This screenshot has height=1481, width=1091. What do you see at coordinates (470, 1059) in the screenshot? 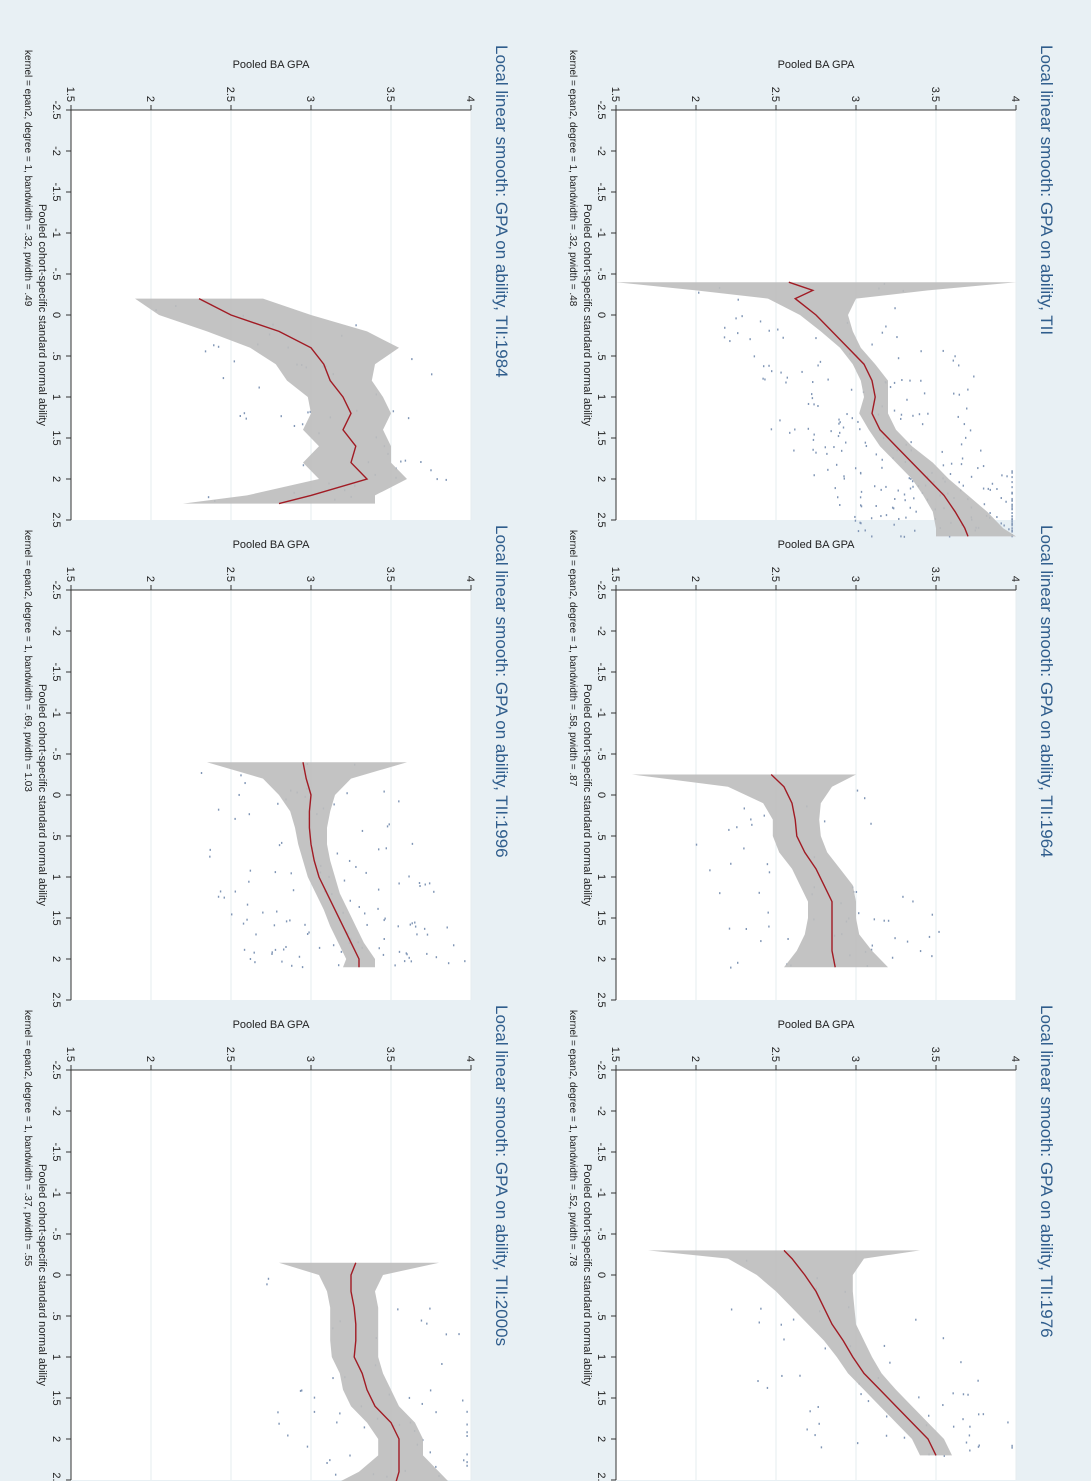
I see `y-tick-label: 4` at bounding box center [470, 1059].